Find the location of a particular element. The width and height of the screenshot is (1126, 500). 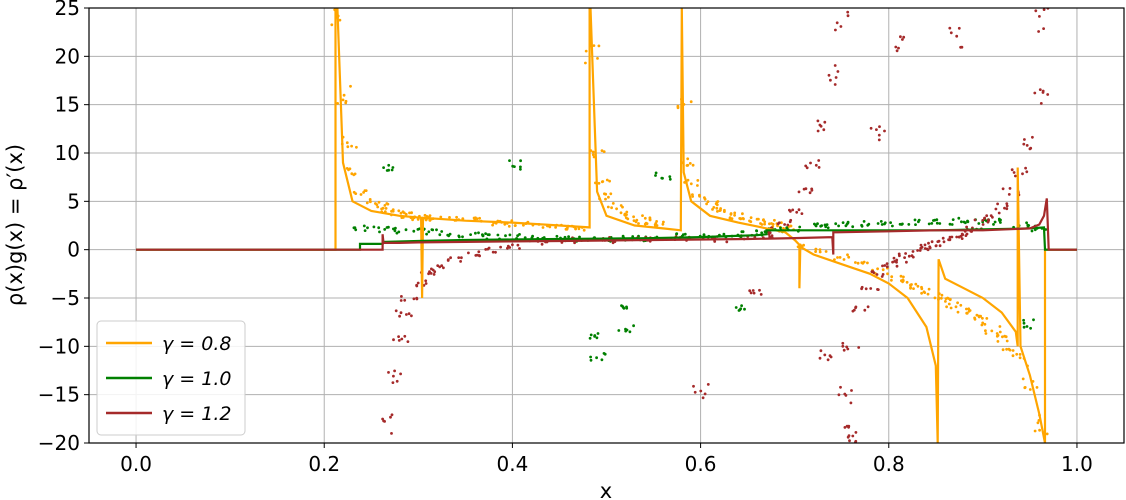

x-tick-label-3: 0.6 is located at coordinates (701, 464).